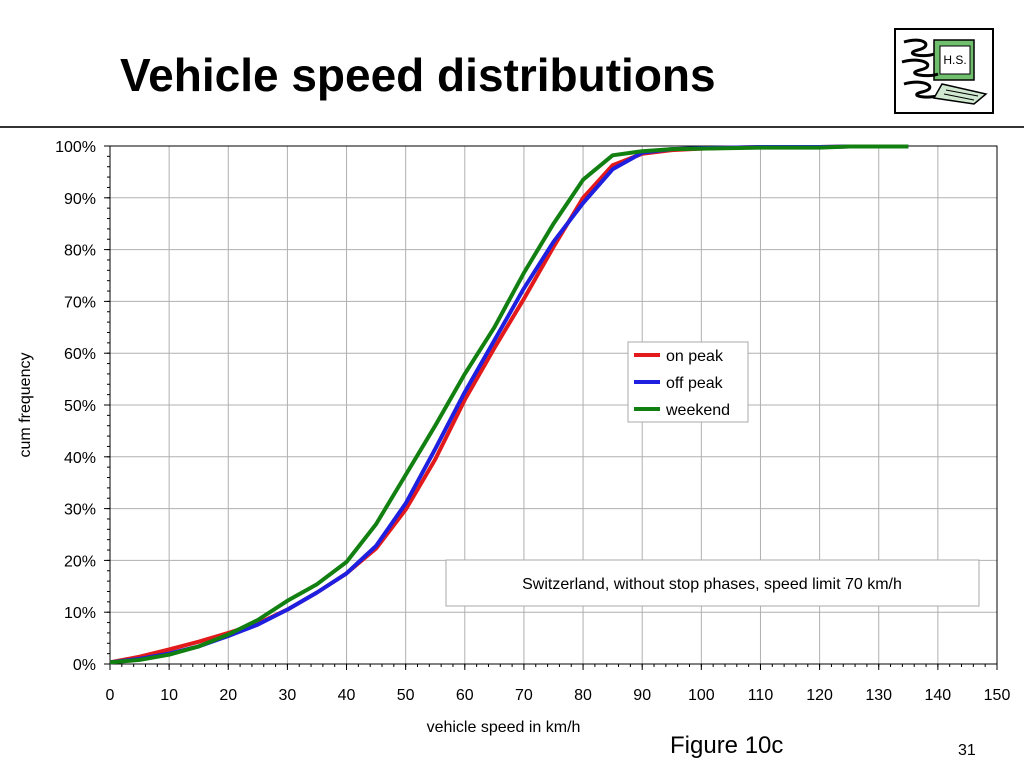  What do you see at coordinates (727, 745) in the screenshot?
I see `figure-caption: Figure 10c` at bounding box center [727, 745].